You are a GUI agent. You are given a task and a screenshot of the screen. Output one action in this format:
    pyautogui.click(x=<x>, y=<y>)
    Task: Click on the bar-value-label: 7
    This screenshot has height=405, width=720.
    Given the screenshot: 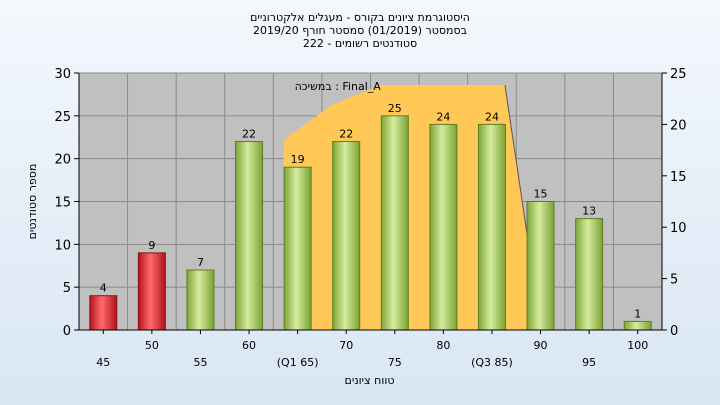 What is the action you would take?
    pyautogui.click(x=200, y=262)
    